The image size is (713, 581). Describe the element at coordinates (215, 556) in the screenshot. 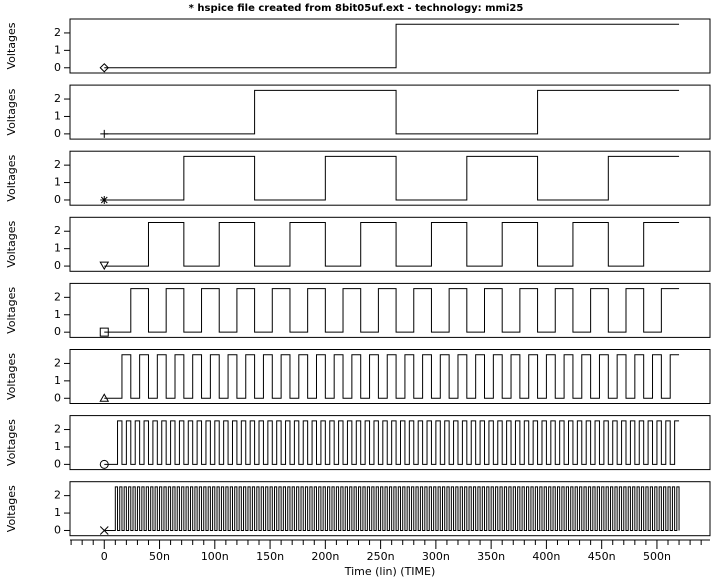

I see `x-tick-label: 100n` at that location.